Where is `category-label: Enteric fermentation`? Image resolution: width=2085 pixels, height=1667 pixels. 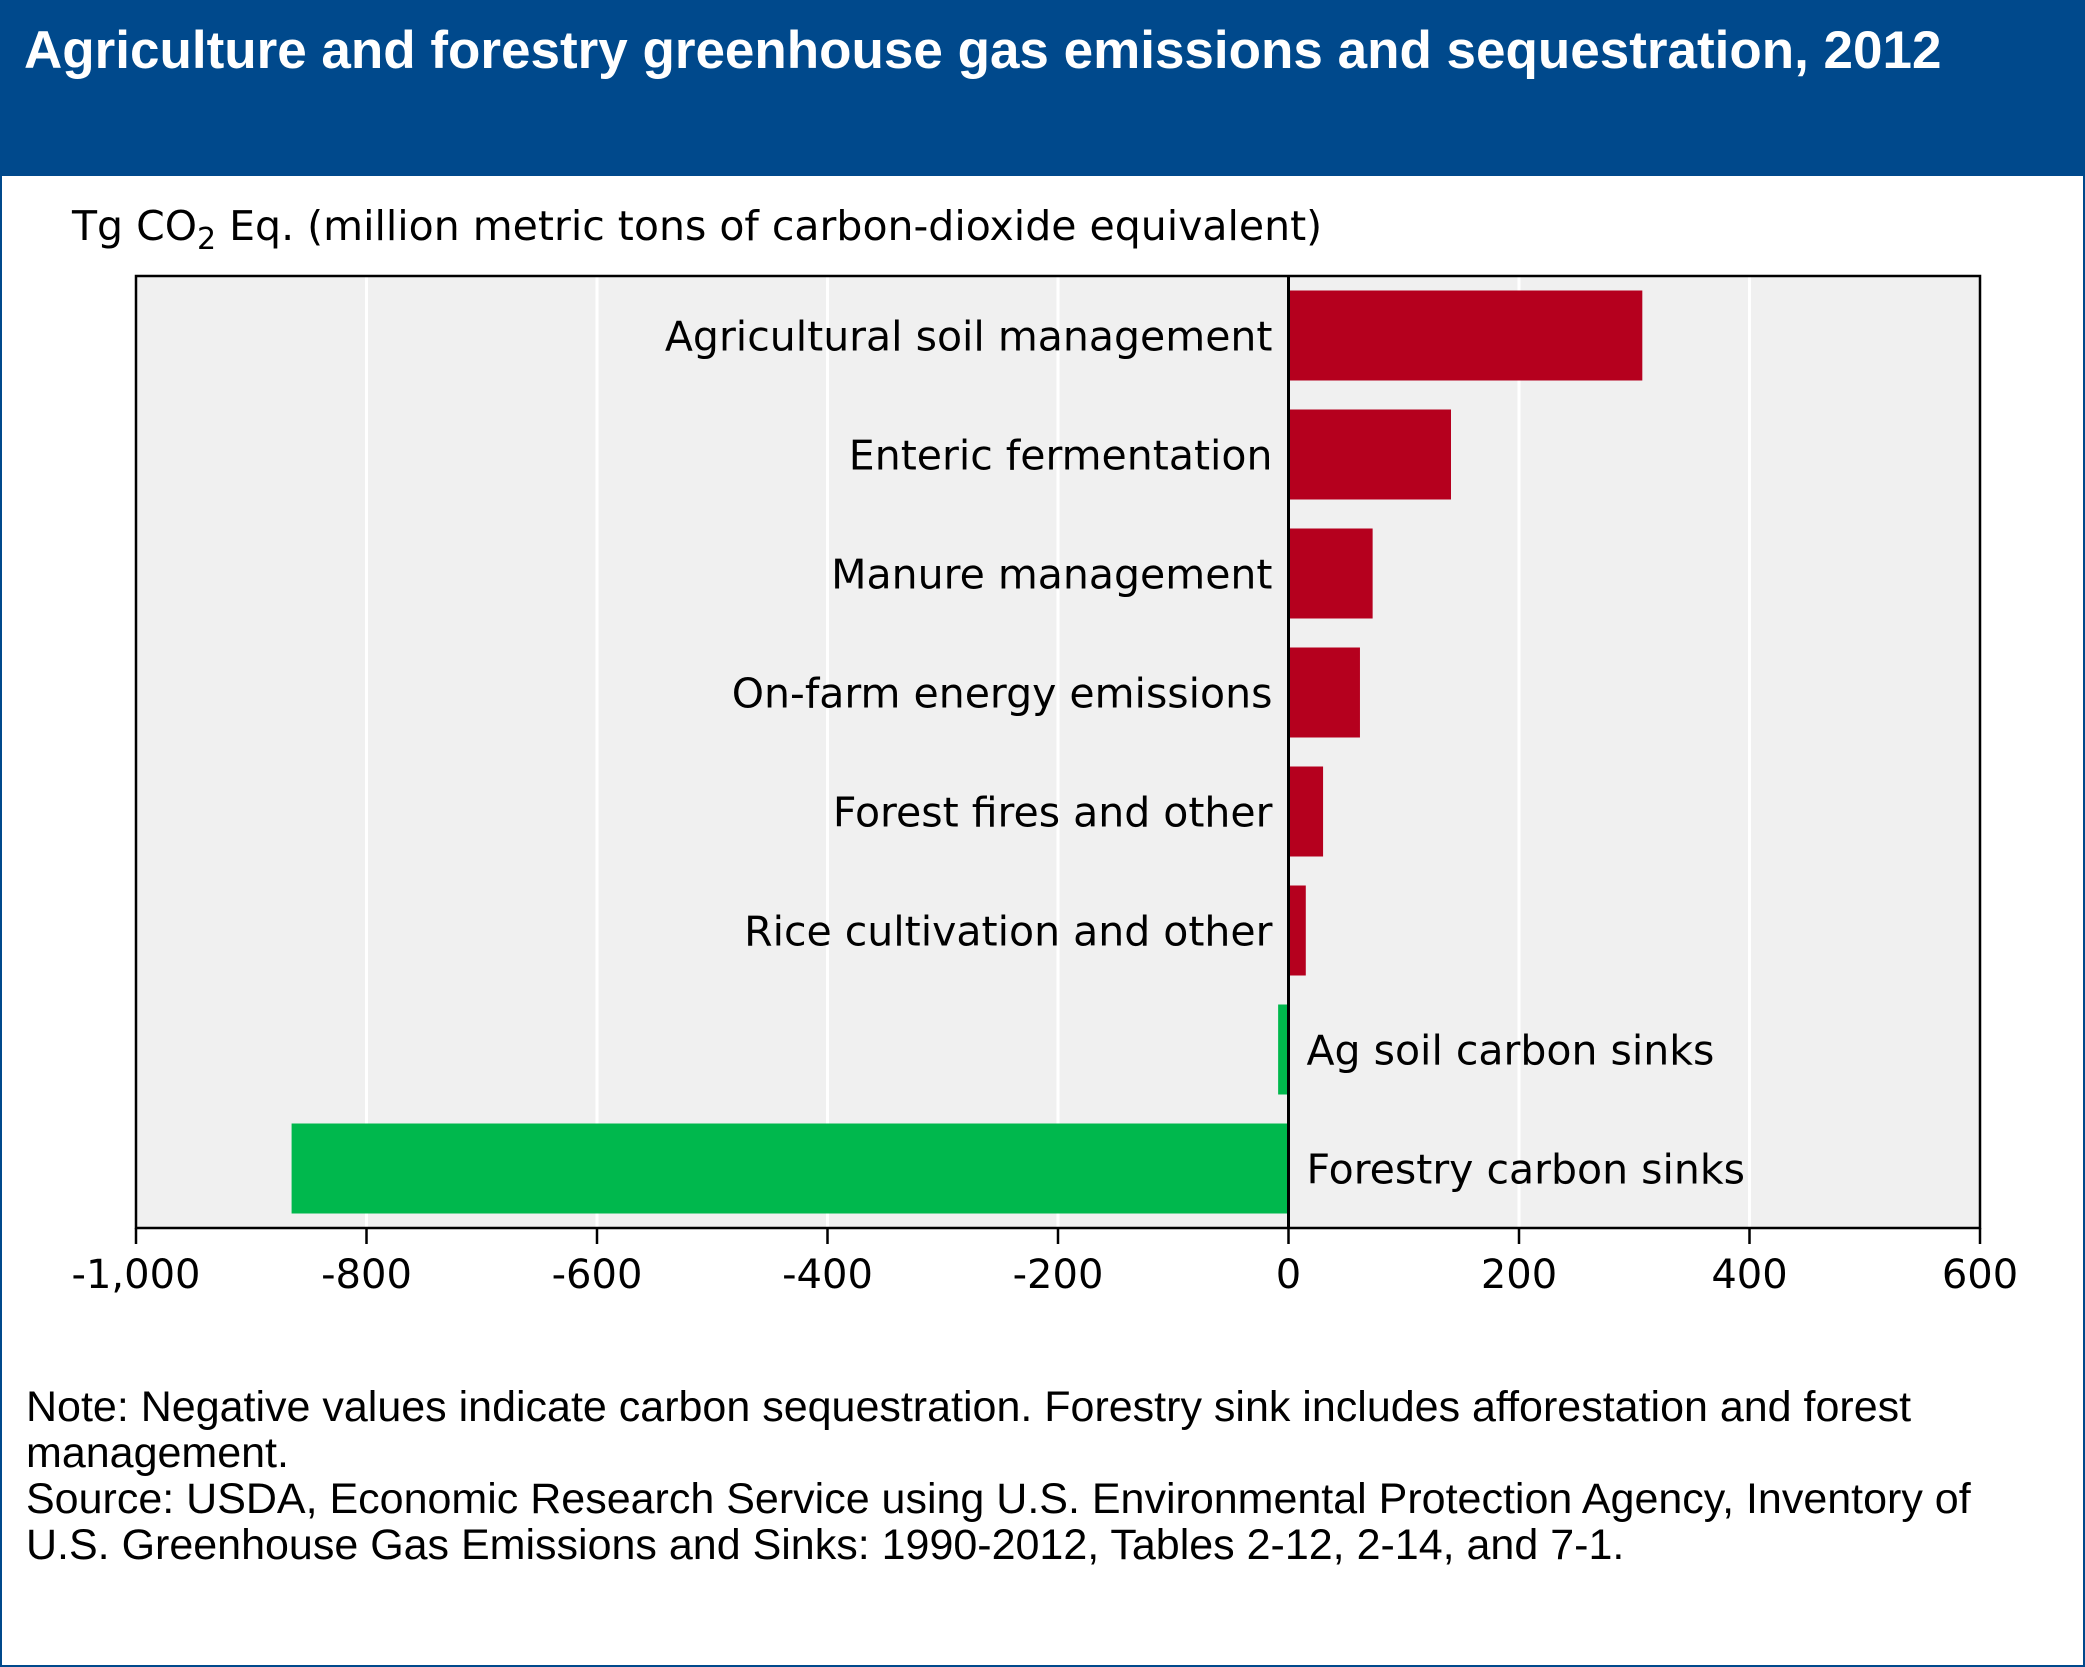
category-label: Enteric fermentation is located at coordinates (1061, 456).